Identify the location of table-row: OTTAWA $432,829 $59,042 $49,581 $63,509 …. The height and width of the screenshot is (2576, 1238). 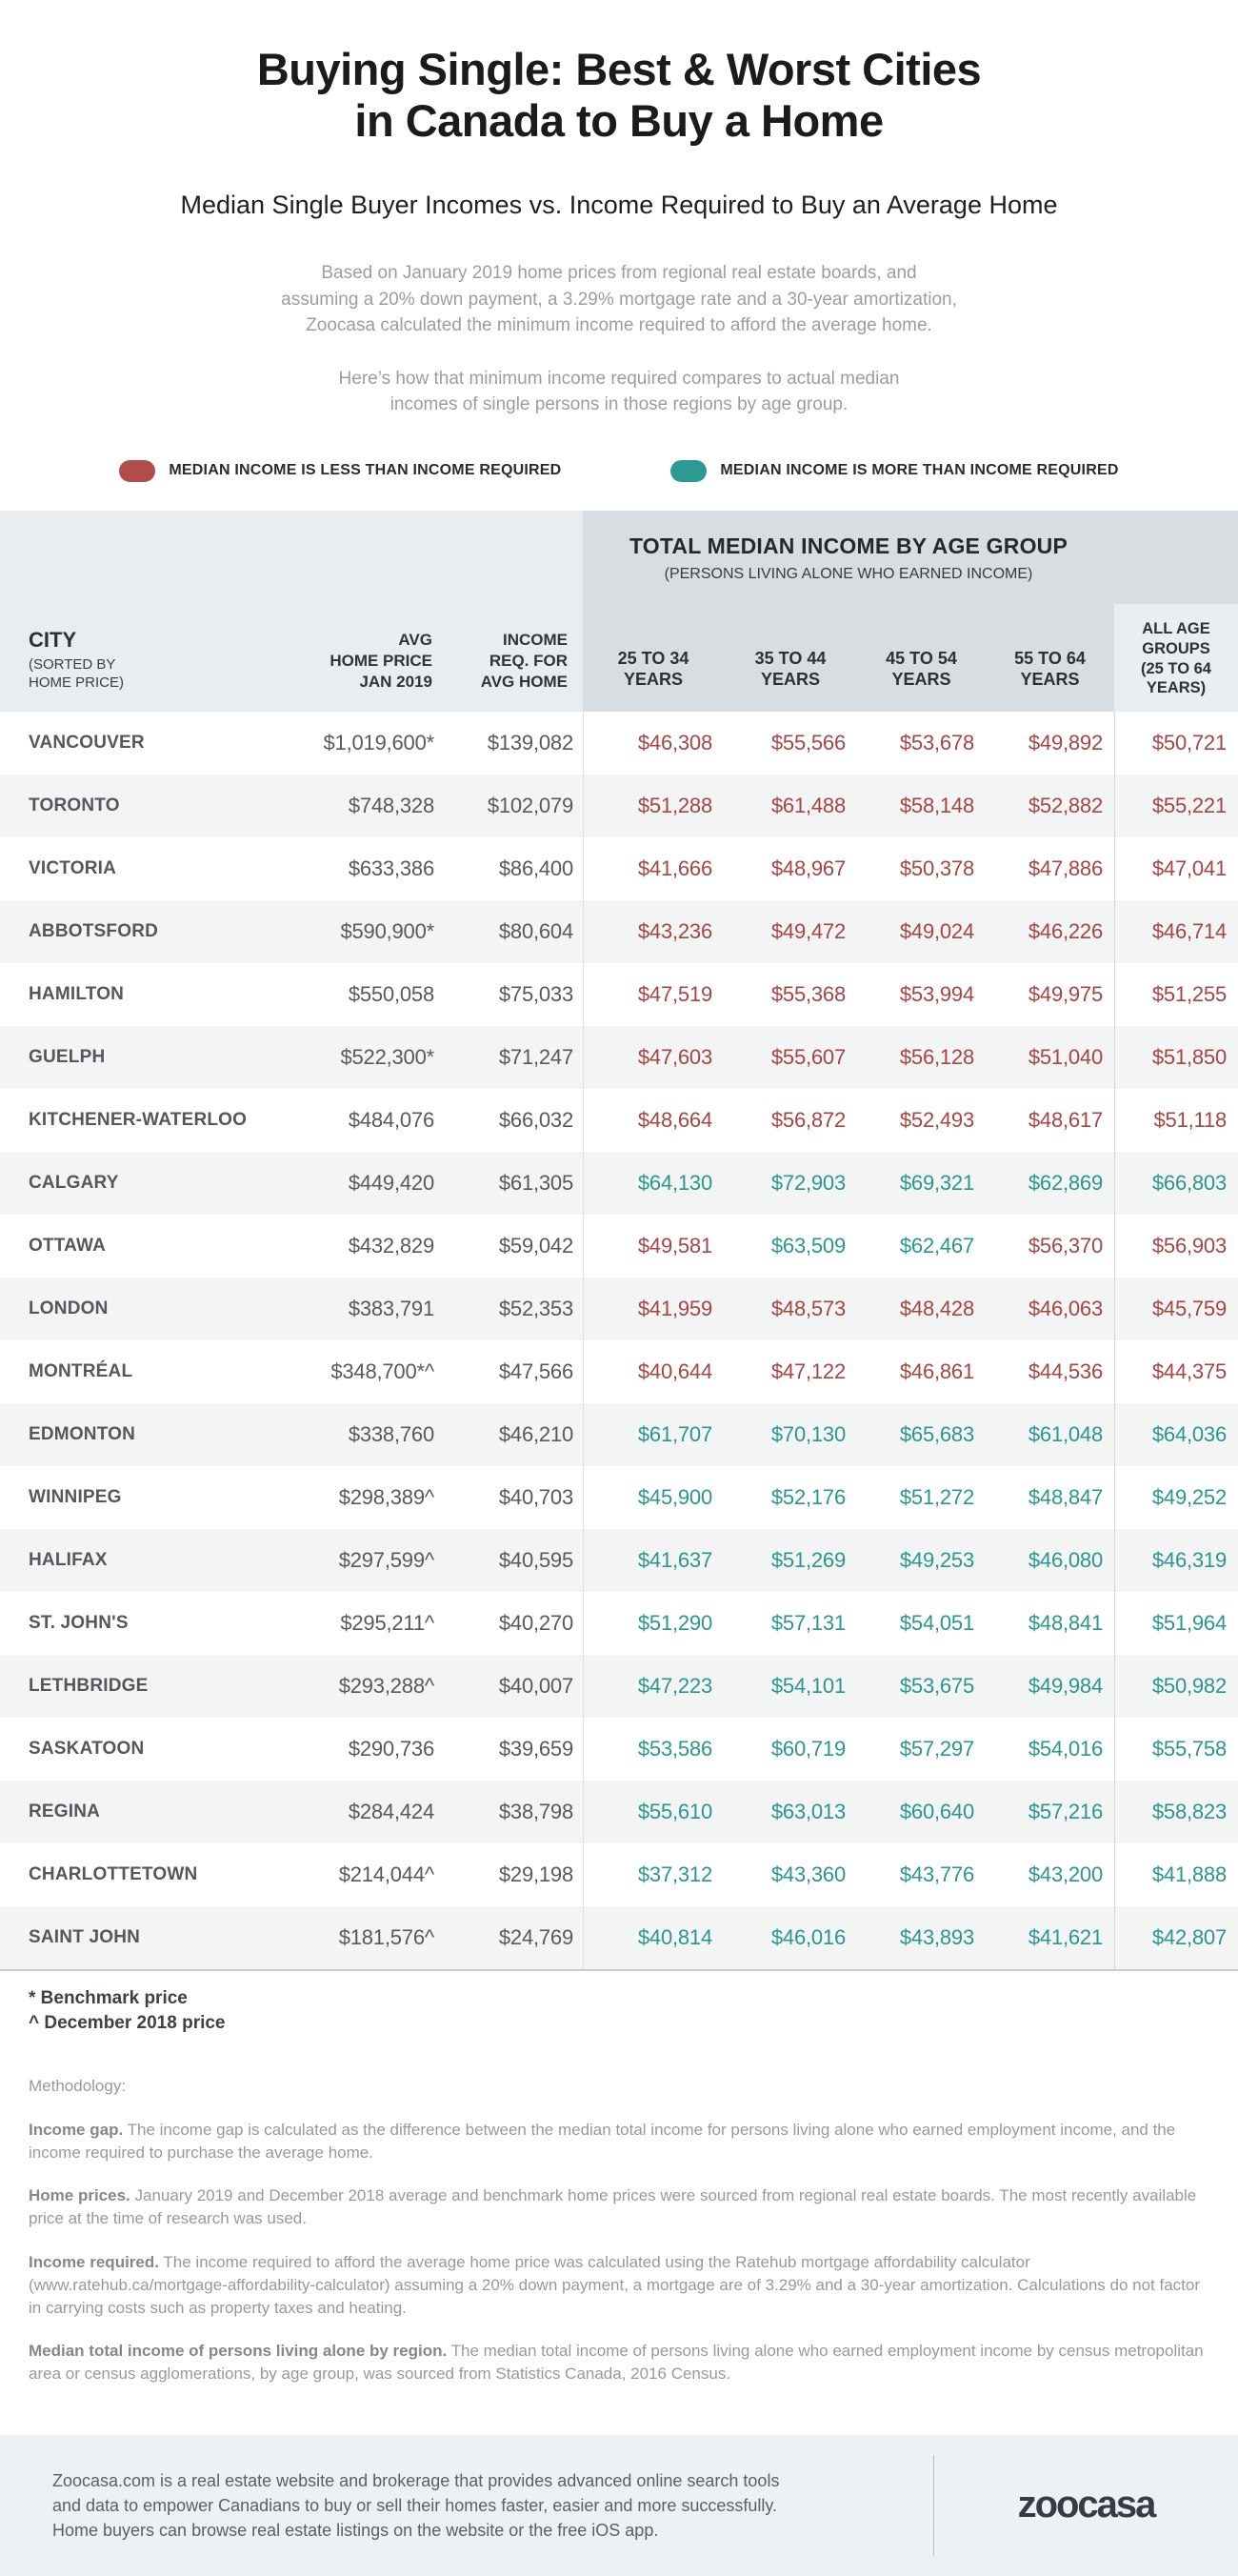
(619, 1246).